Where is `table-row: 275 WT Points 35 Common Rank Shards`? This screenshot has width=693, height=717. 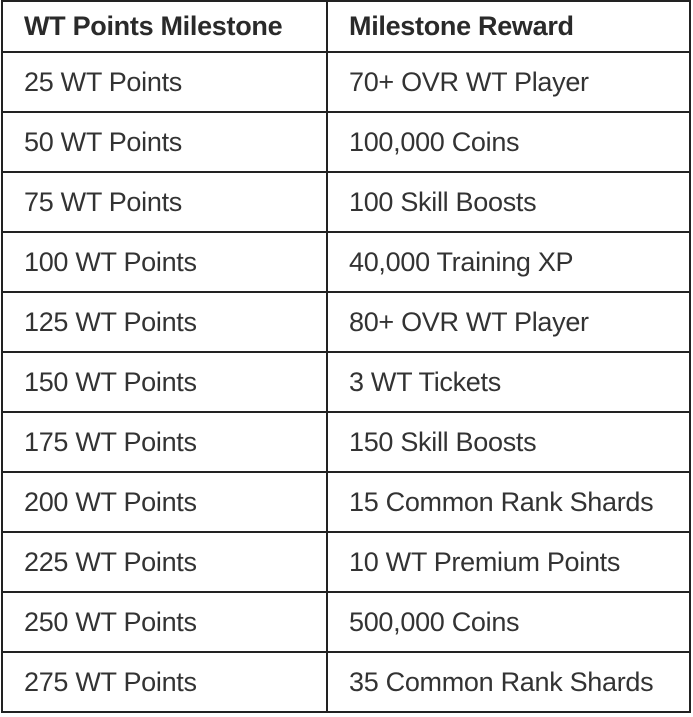
table-row: 275 WT Points 35 Common Rank Shards is located at coordinates (346, 682).